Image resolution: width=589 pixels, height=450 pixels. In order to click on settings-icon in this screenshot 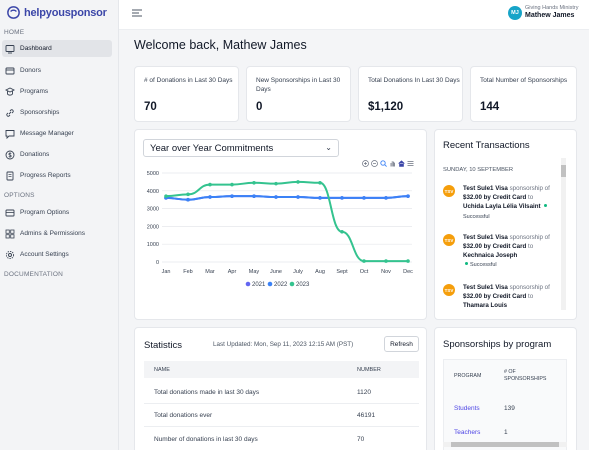, I will do `click(10, 254)`.